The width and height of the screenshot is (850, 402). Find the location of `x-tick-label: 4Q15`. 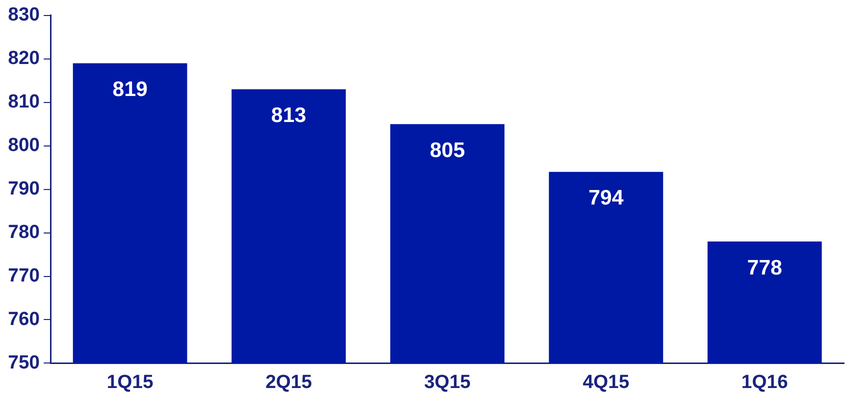

x-tick-label: 4Q15 is located at coordinates (606, 382).